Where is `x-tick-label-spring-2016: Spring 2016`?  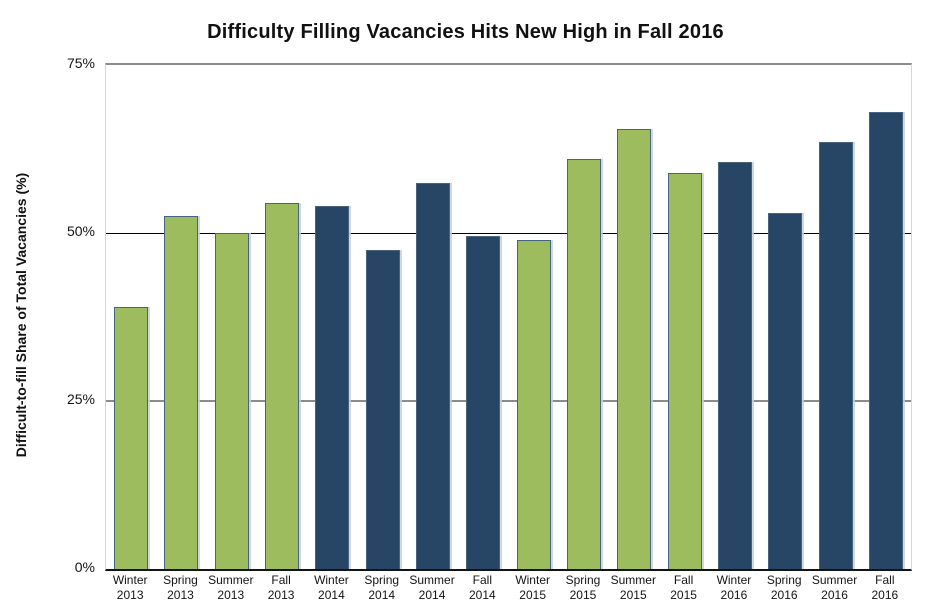 x-tick-label-spring-2016: Spring 2016 is located at coordinates (784, 587).